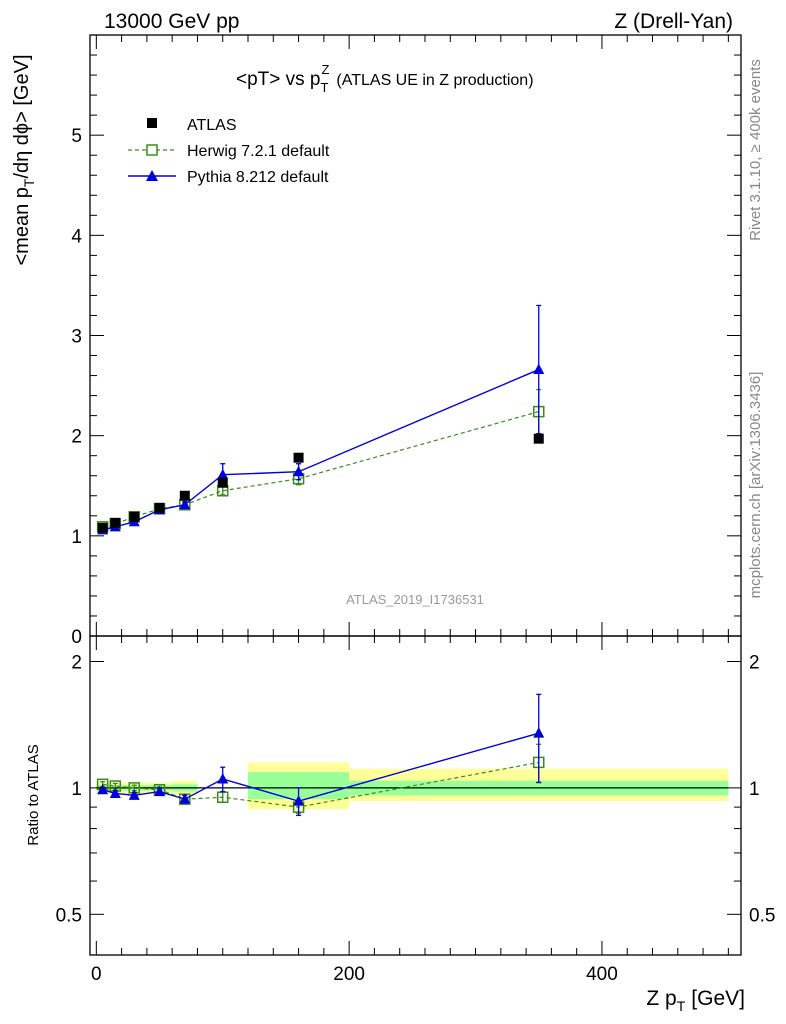 Image resolution: width=786 pixels, height=1024 pixels. Describe the element at coordinates (718, 998) in the screenshot. I see `x-label-rest: [GeV]` at that location.